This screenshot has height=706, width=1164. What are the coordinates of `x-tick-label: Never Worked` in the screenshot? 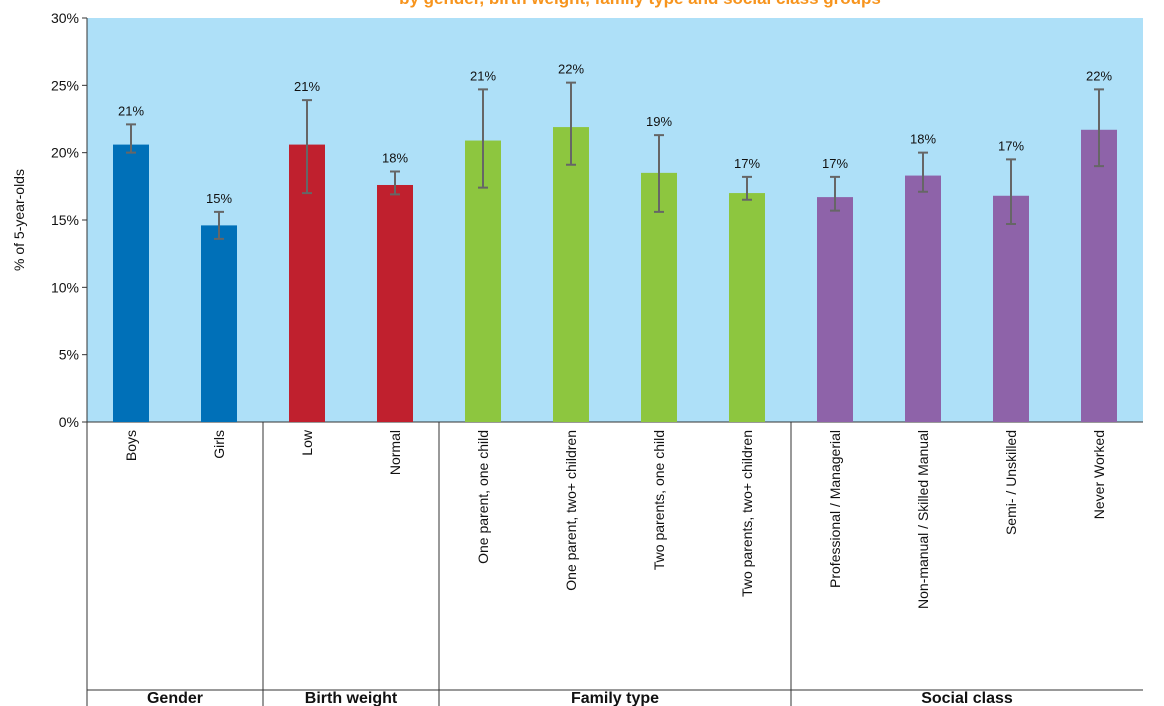 It's located at (1099, 474).